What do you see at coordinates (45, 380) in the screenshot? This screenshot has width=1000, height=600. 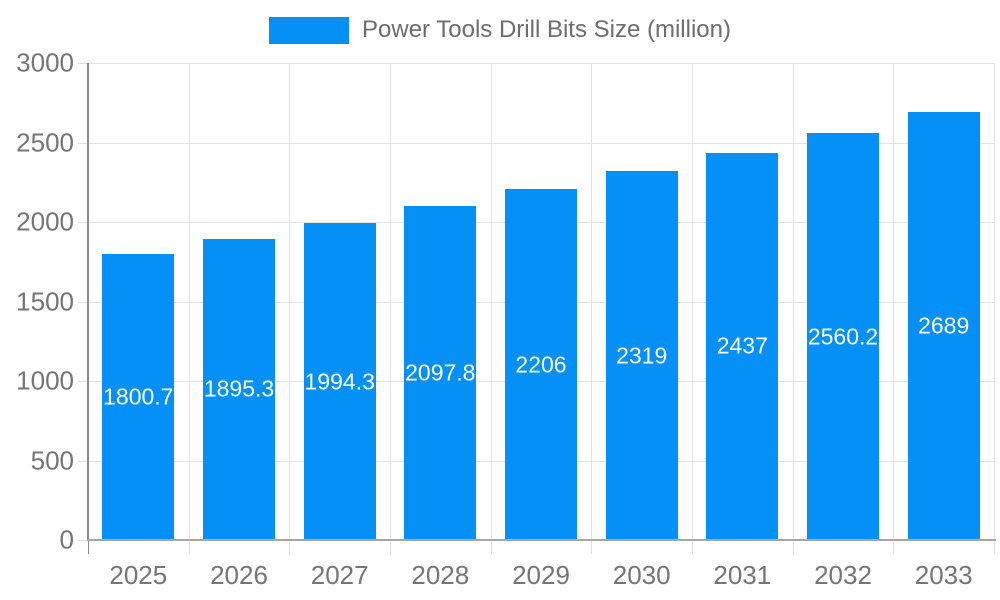 I see `y-axis-label: 1000` at bounding box center [45, 380].